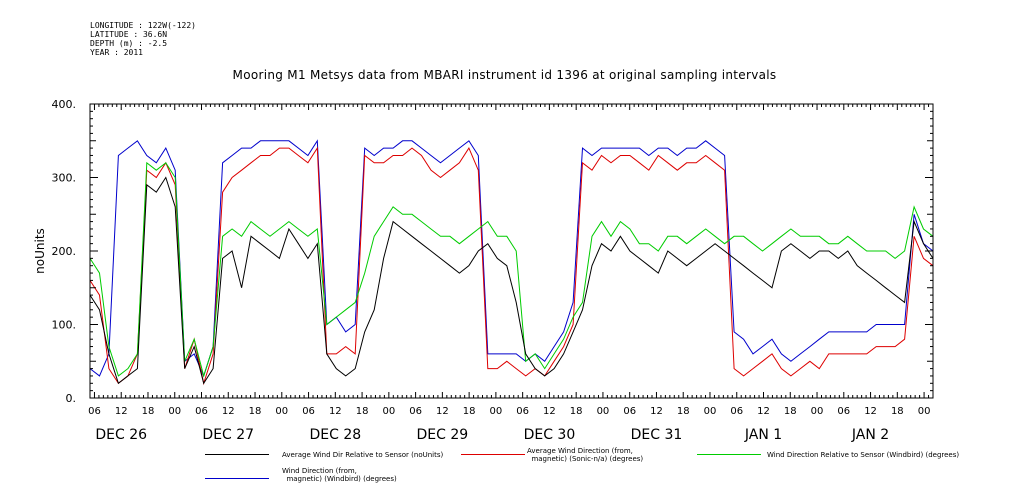 Image resolution: width=1009 pixels, height=504 pixels. Describe the element at coordinates (121, 435) in the screenshot. I see `x-day-label: DEC 26` at that location.